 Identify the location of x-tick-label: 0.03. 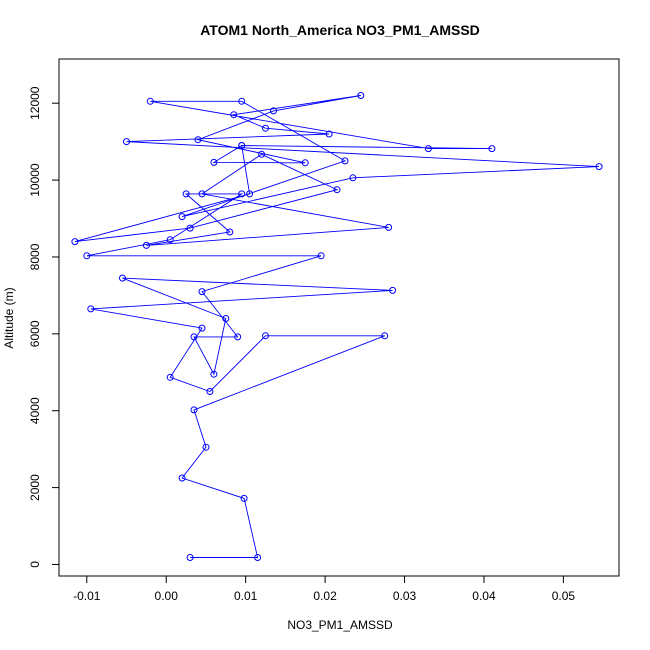
(405, 596).